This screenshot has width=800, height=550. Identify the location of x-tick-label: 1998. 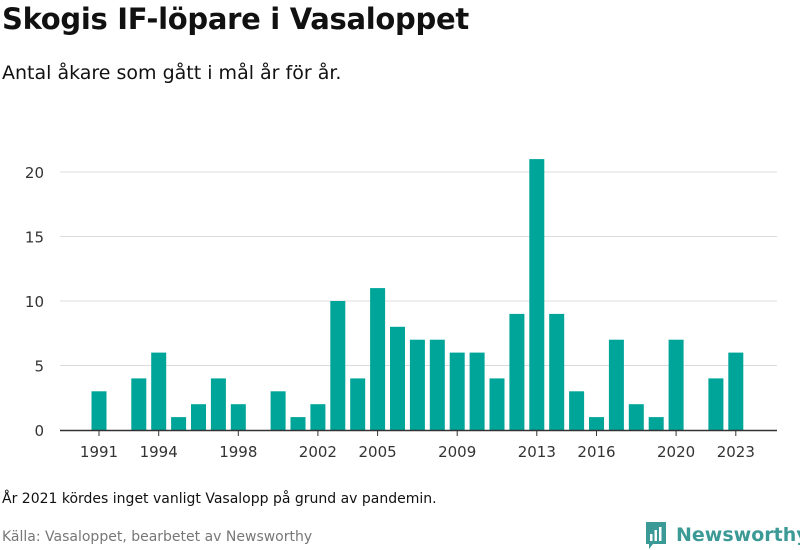
(238, 452).